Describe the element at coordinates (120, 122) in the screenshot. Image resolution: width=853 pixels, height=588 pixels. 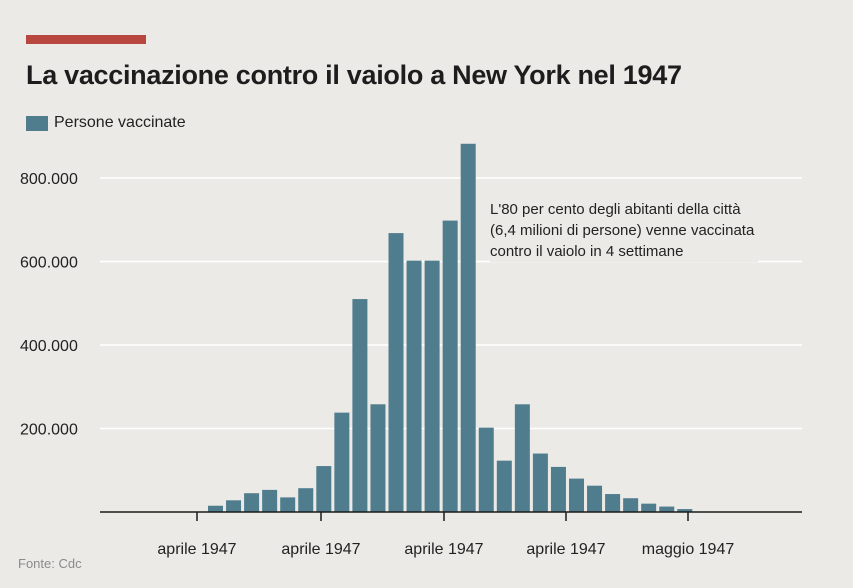
I see `legend-label: Persone vaccinate` at that location.